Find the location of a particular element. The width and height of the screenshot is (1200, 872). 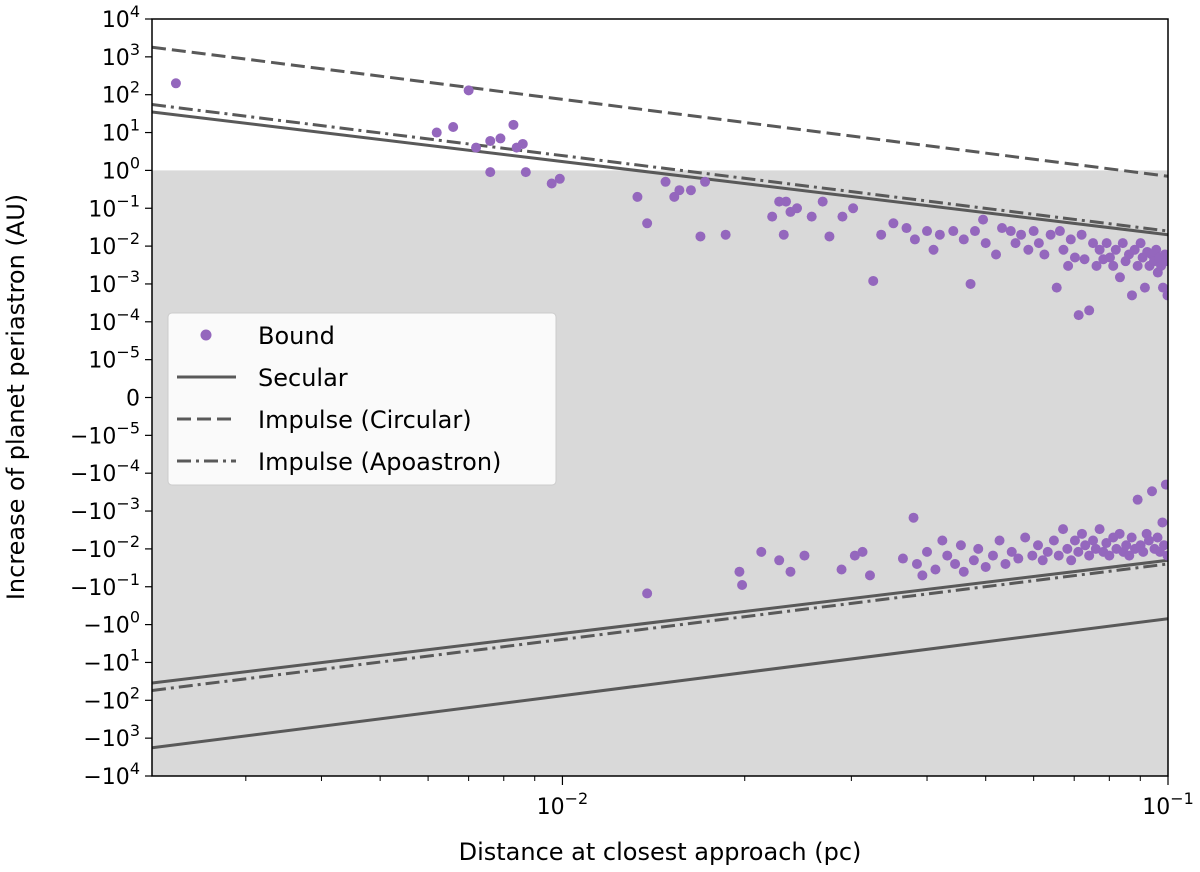

legend-label: Impulse (Circular) is located at coordinates (365, 420).